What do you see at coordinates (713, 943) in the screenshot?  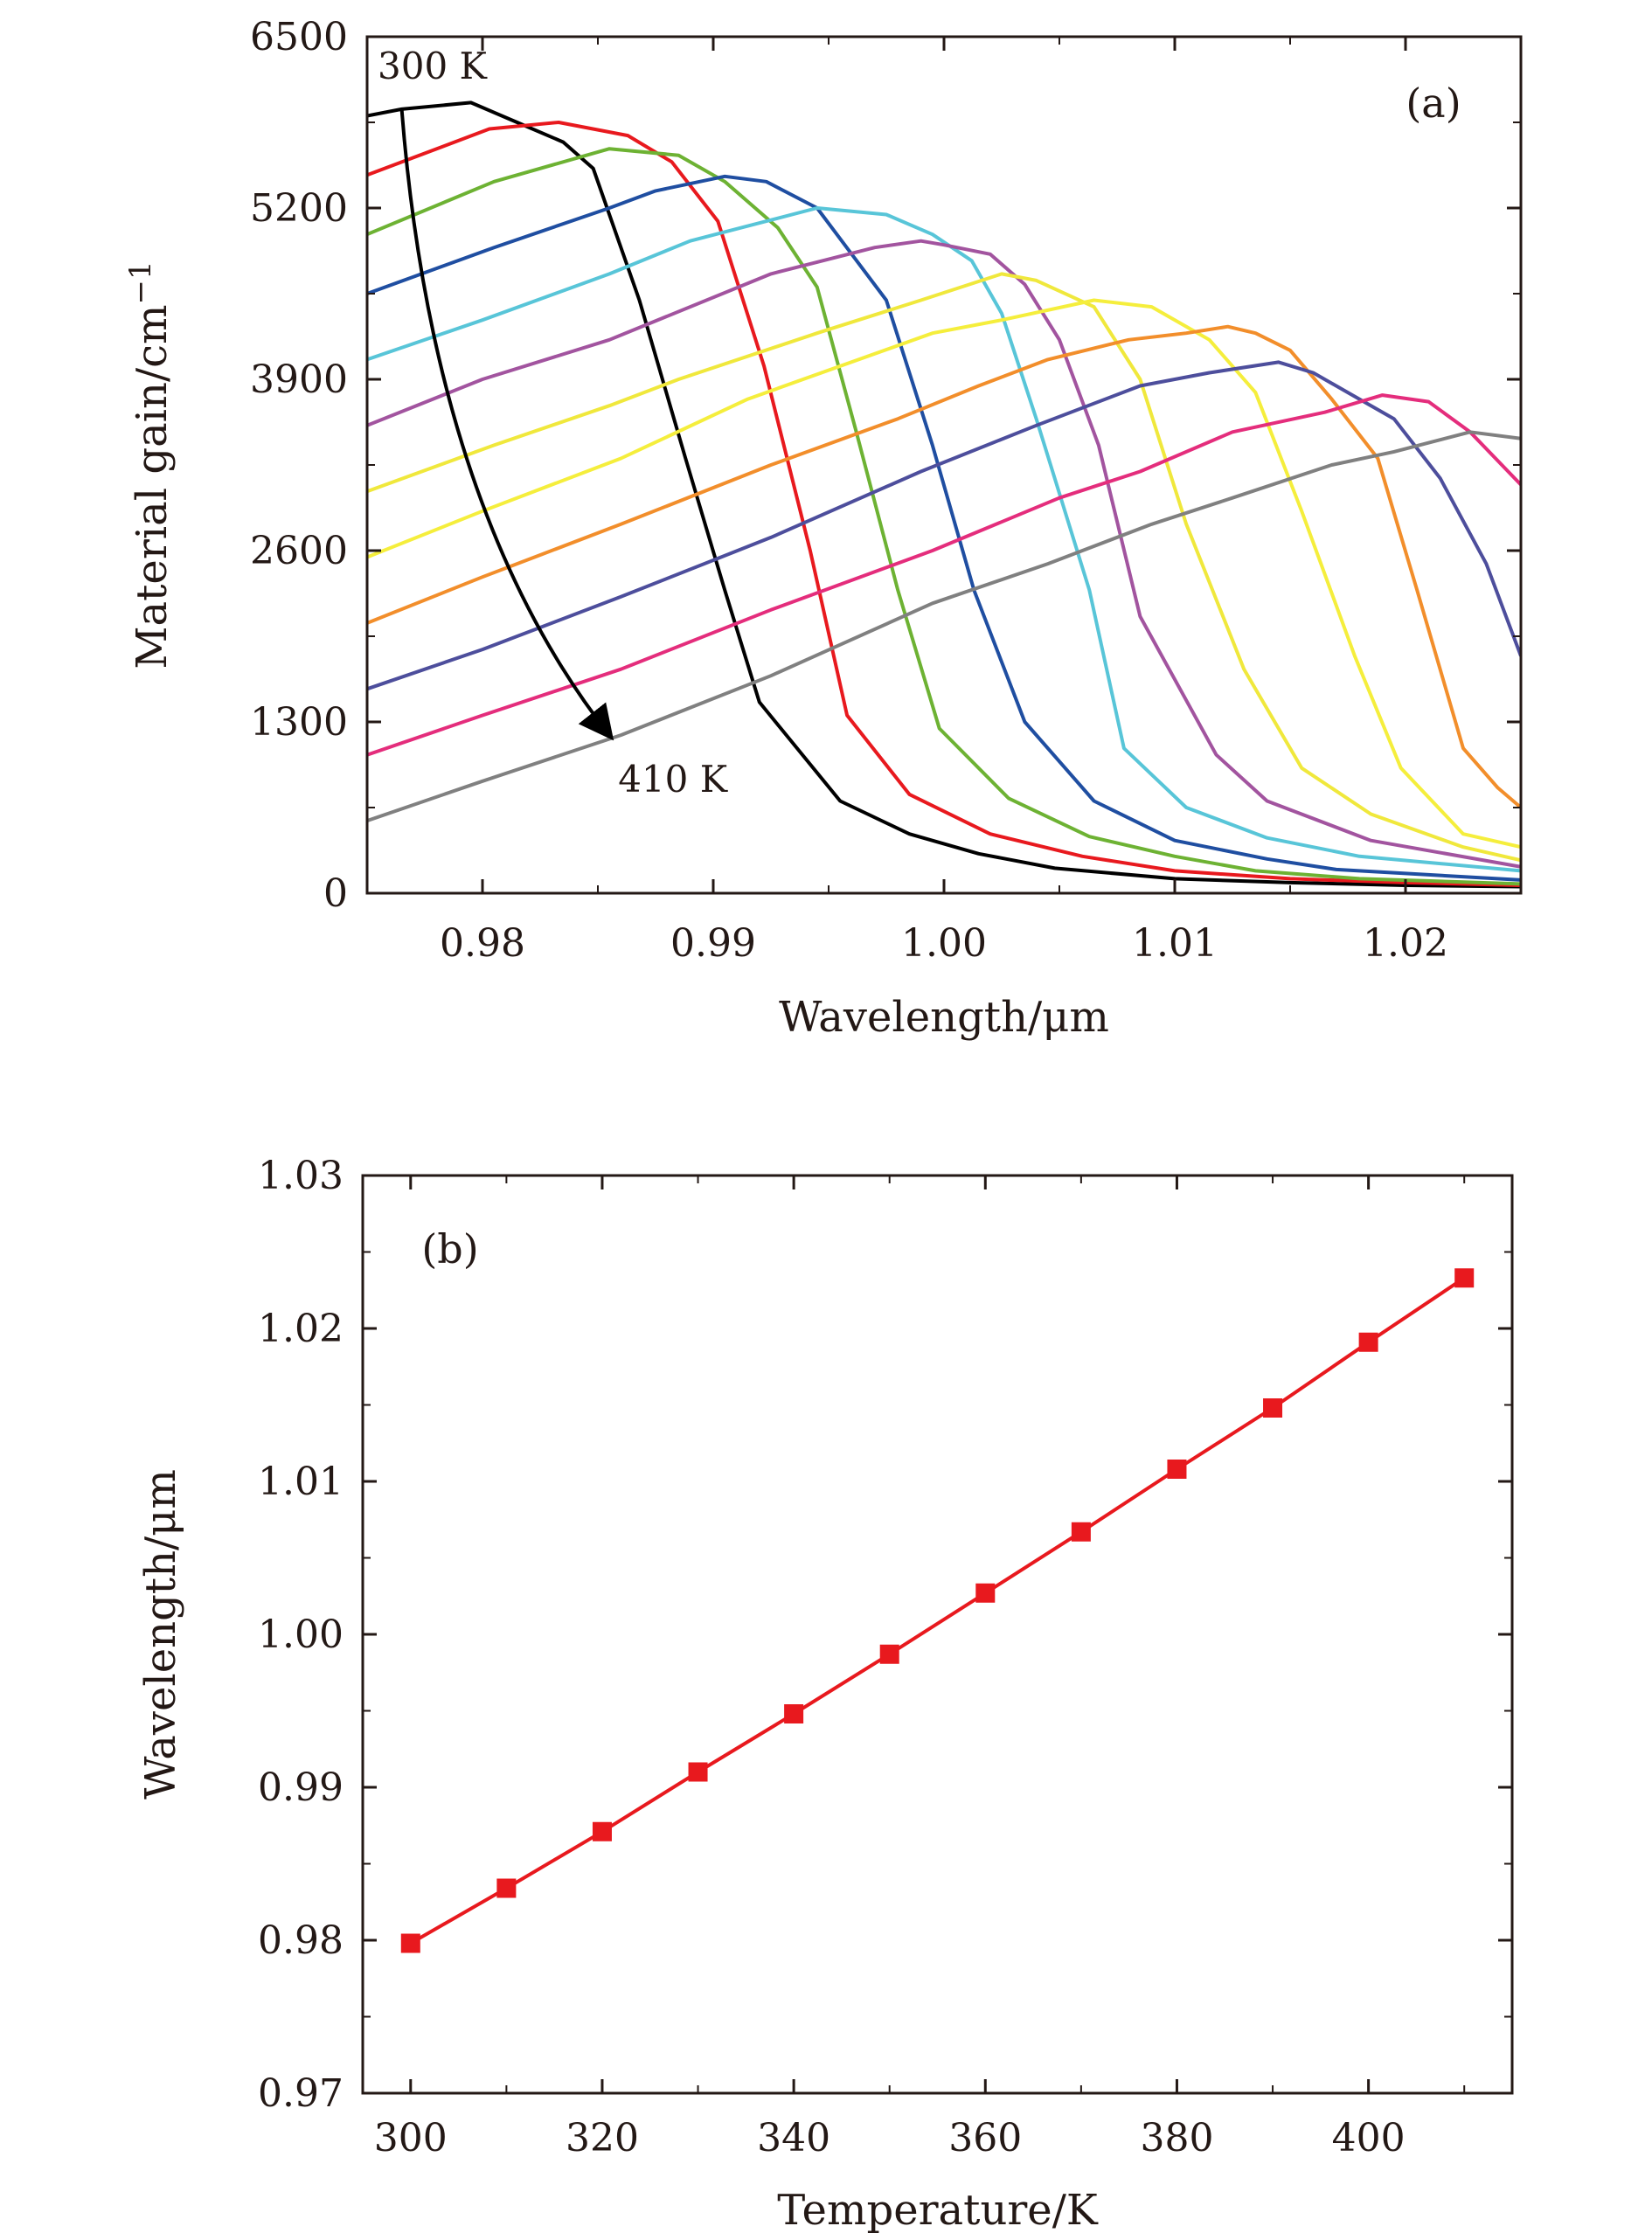 I see `panel-a-x-tick-label: 0.99` at bounding box center [713, 943].